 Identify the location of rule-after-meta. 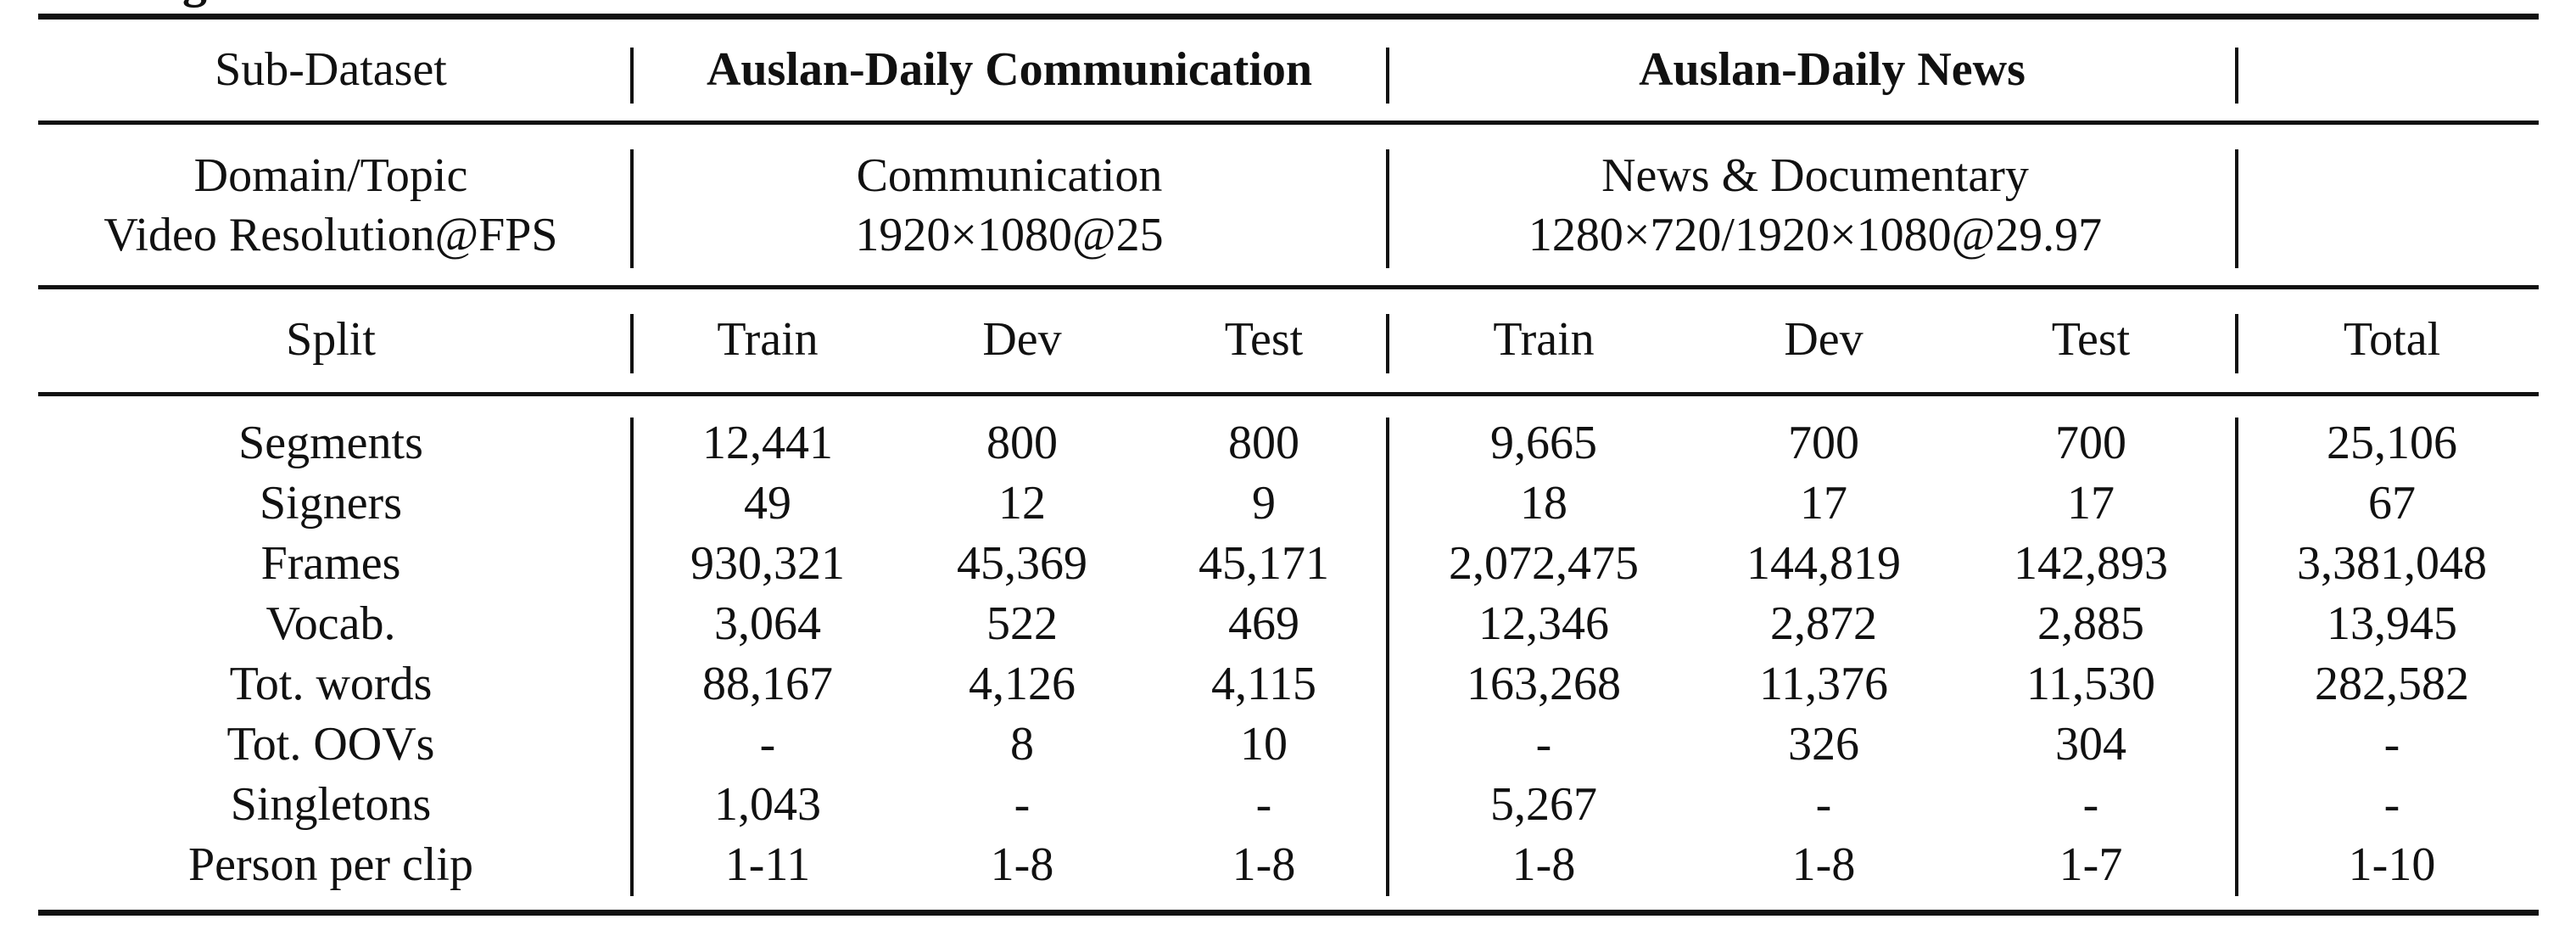
(1288, 287).